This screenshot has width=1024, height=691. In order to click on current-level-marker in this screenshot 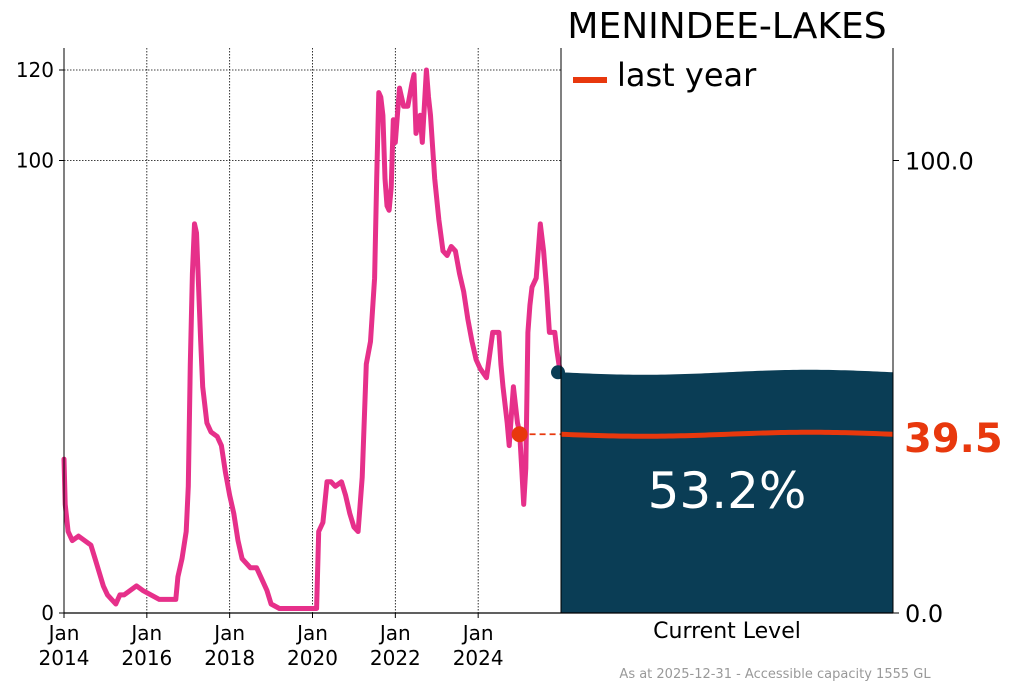, I will do `click(558, 372)`.